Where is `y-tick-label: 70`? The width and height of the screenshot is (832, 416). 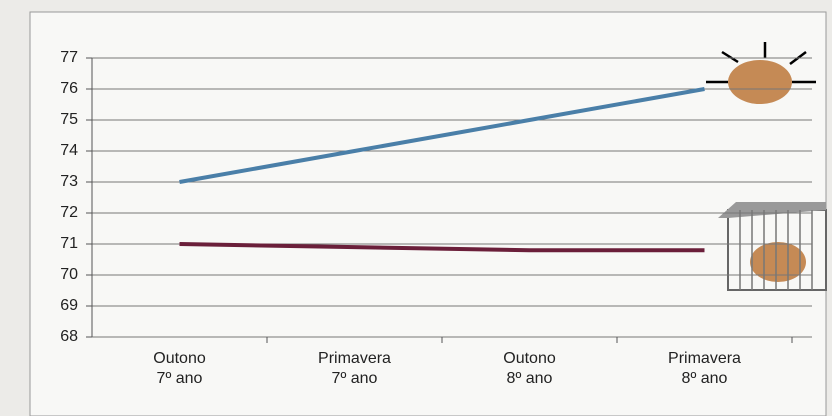
y-tick-label: 70 is located at coordinates (69, 274).